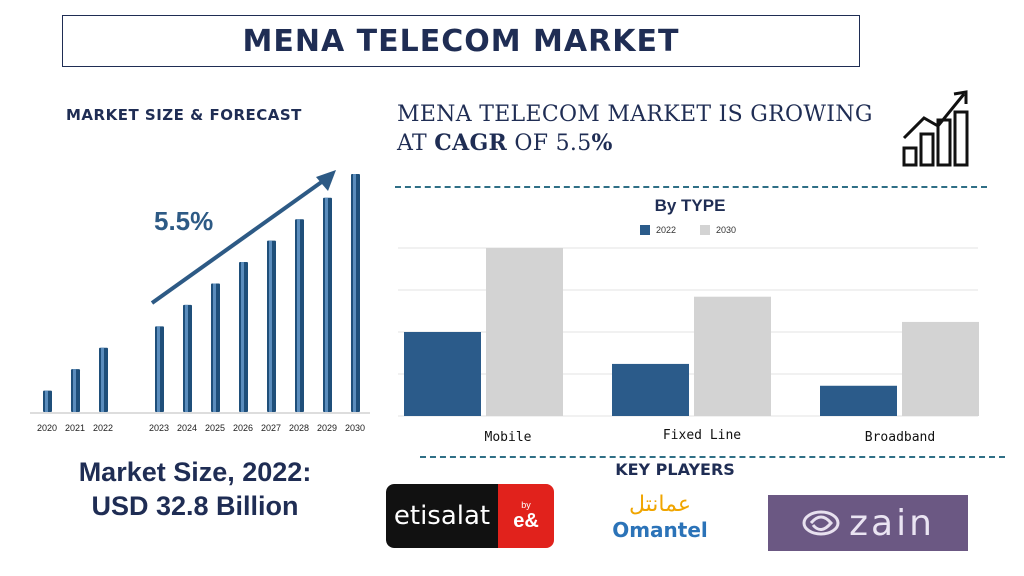 The height and width of the screenshot is (576, 1024). I want to click on legend-swatch-2022, so click(645, 230).